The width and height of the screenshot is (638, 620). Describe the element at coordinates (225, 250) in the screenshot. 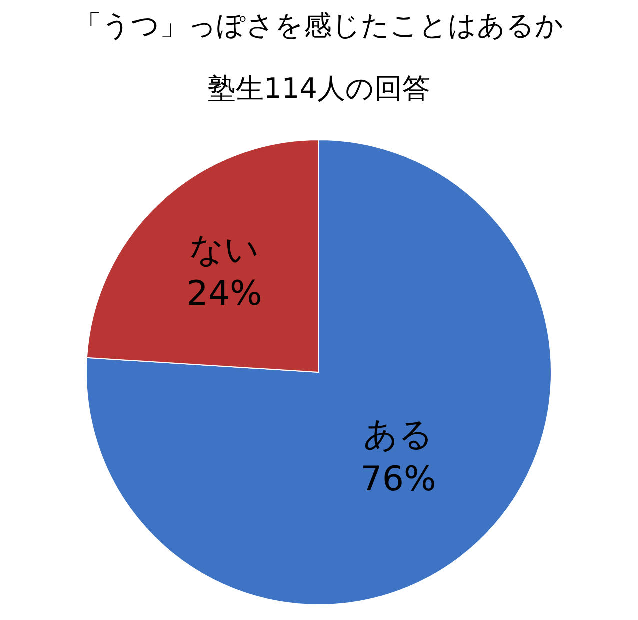

I see `slice-label: ない` at that location.